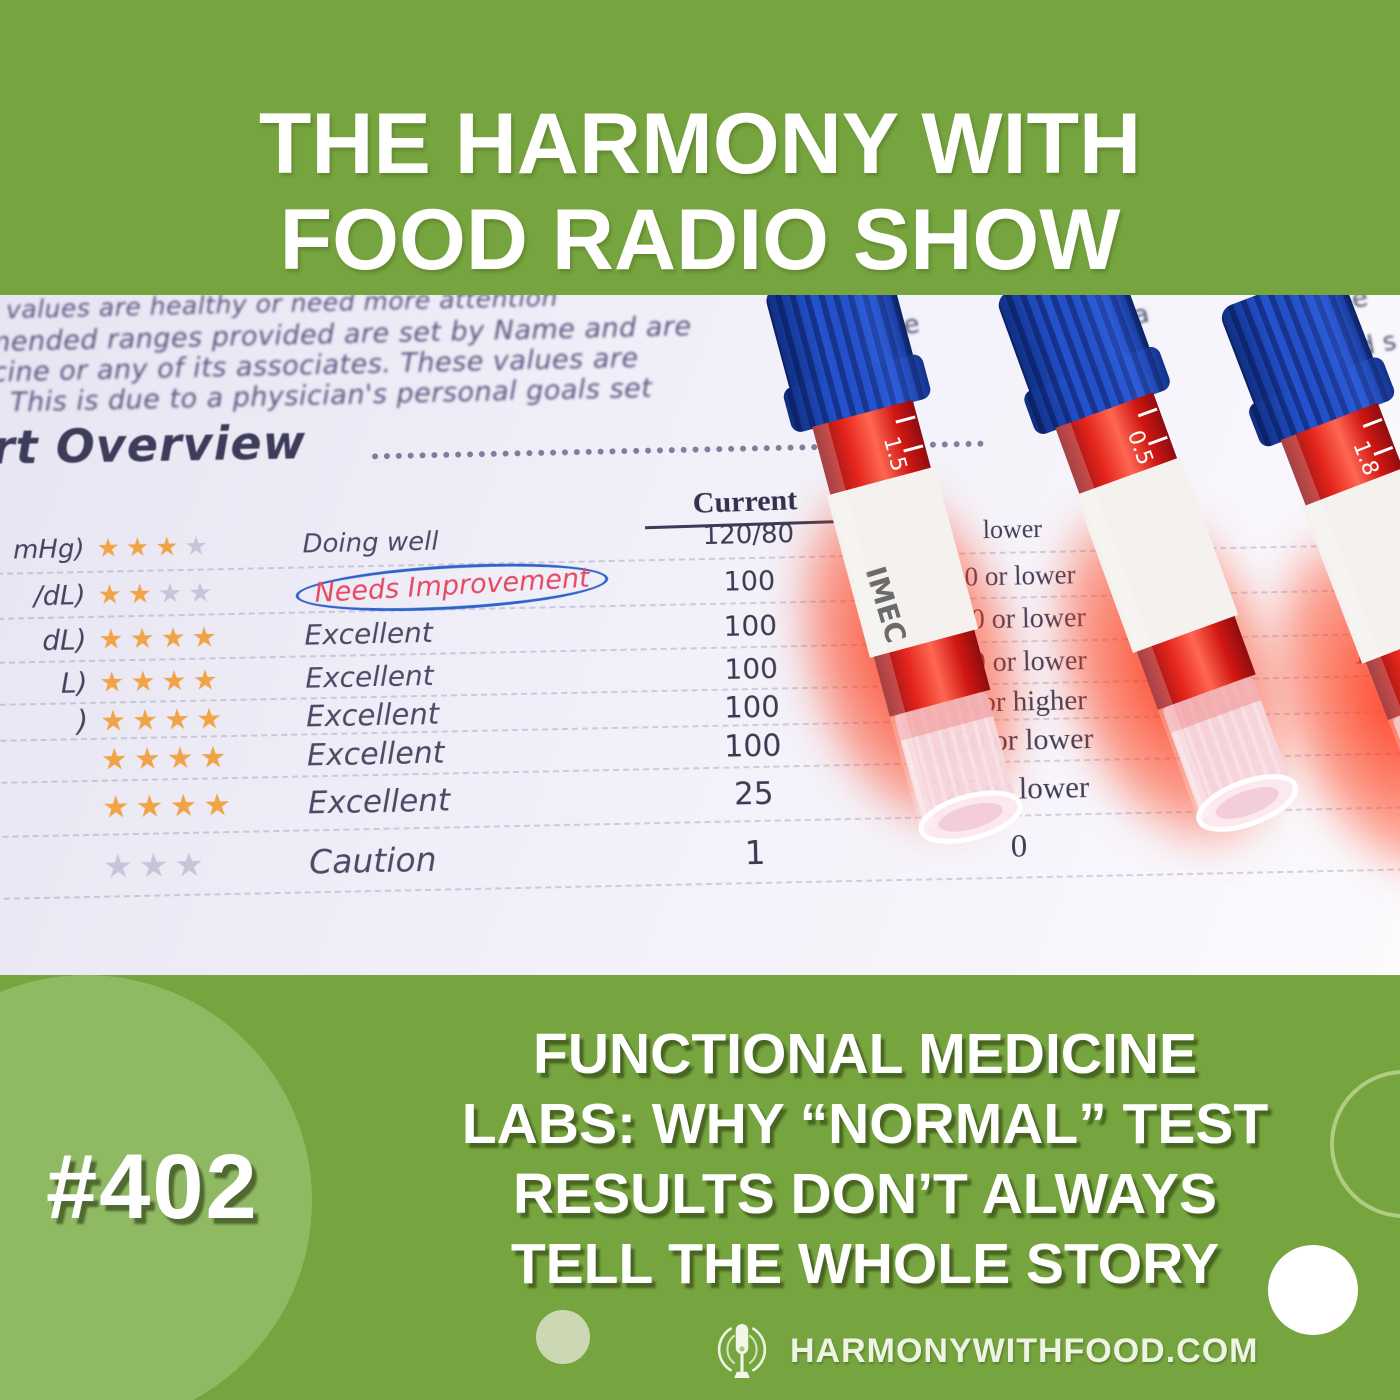 This screenshot has width=1400, height=1400. I want to click on current-value: 1, so click(755, 852).